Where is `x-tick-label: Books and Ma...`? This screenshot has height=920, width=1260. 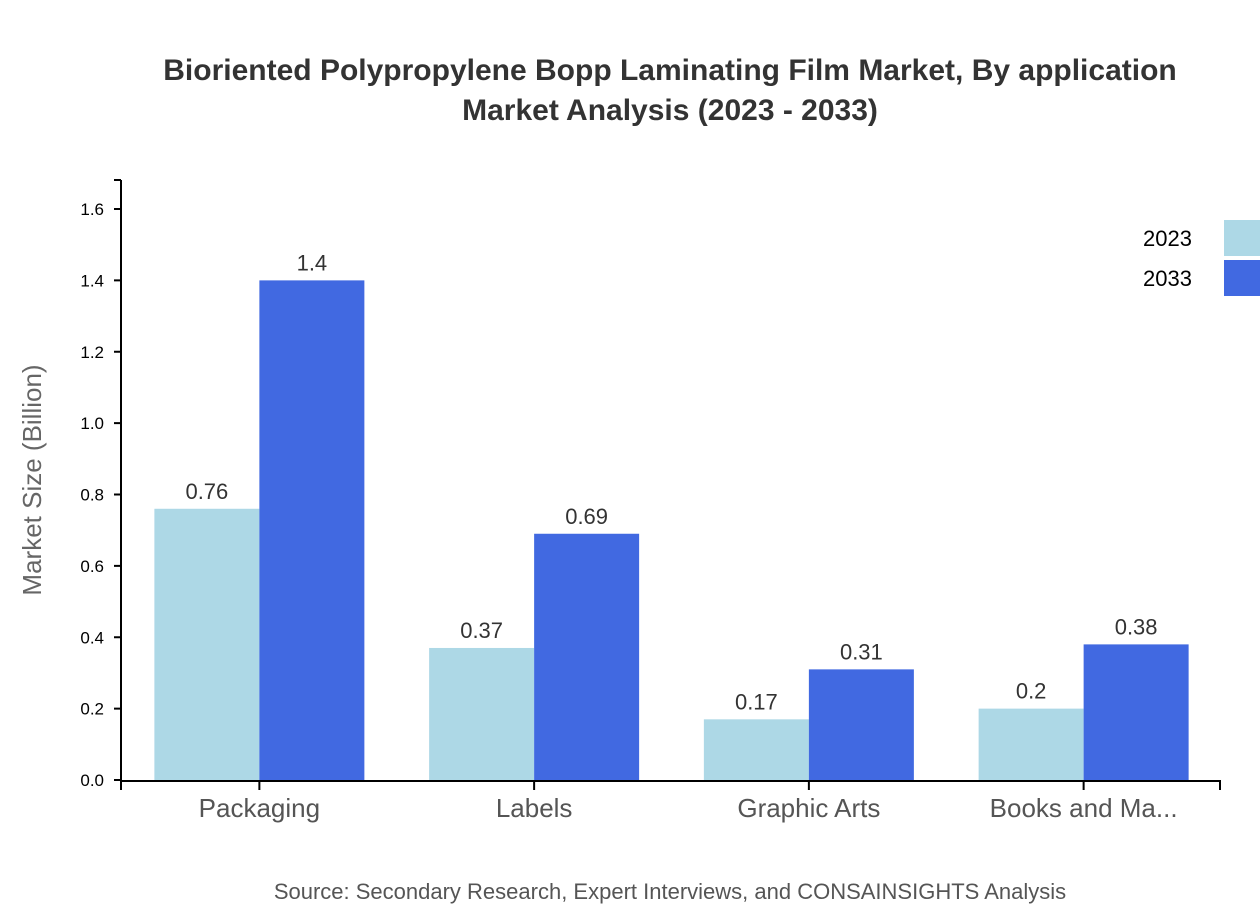
x-tick-label: Books and Ma... is located at coordinates (1084, 808).